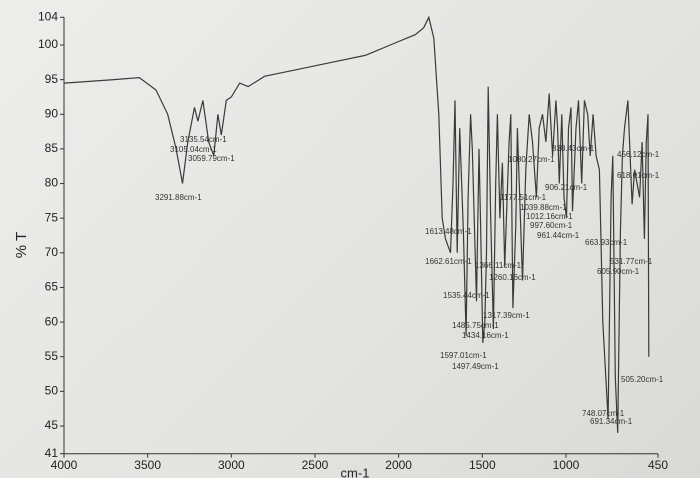 The width and height of the screenshot is (700, 478). What do you see at coordinates (618, 271) in the screenshot?
I see `peak-label: 605.90cm-1` at bounding box center [618, 271].